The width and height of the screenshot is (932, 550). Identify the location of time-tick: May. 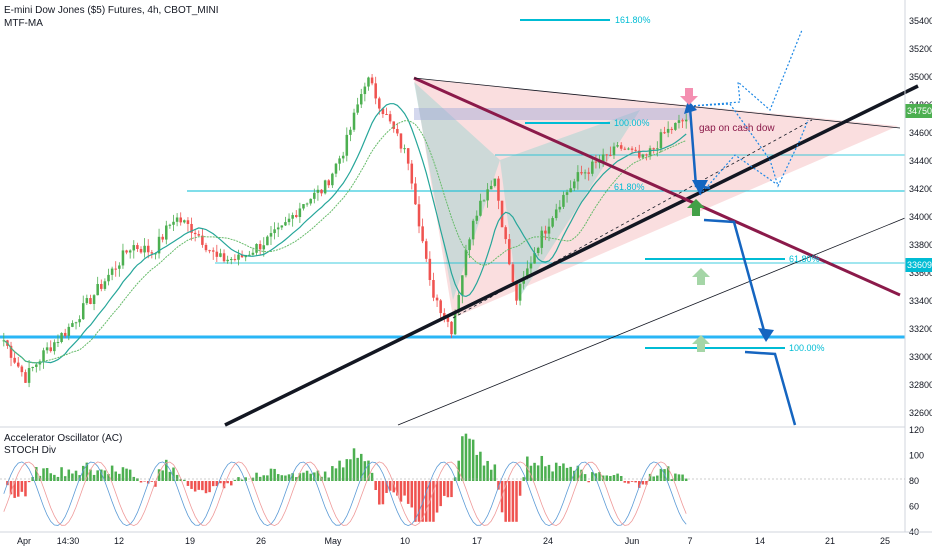
(333, 541).